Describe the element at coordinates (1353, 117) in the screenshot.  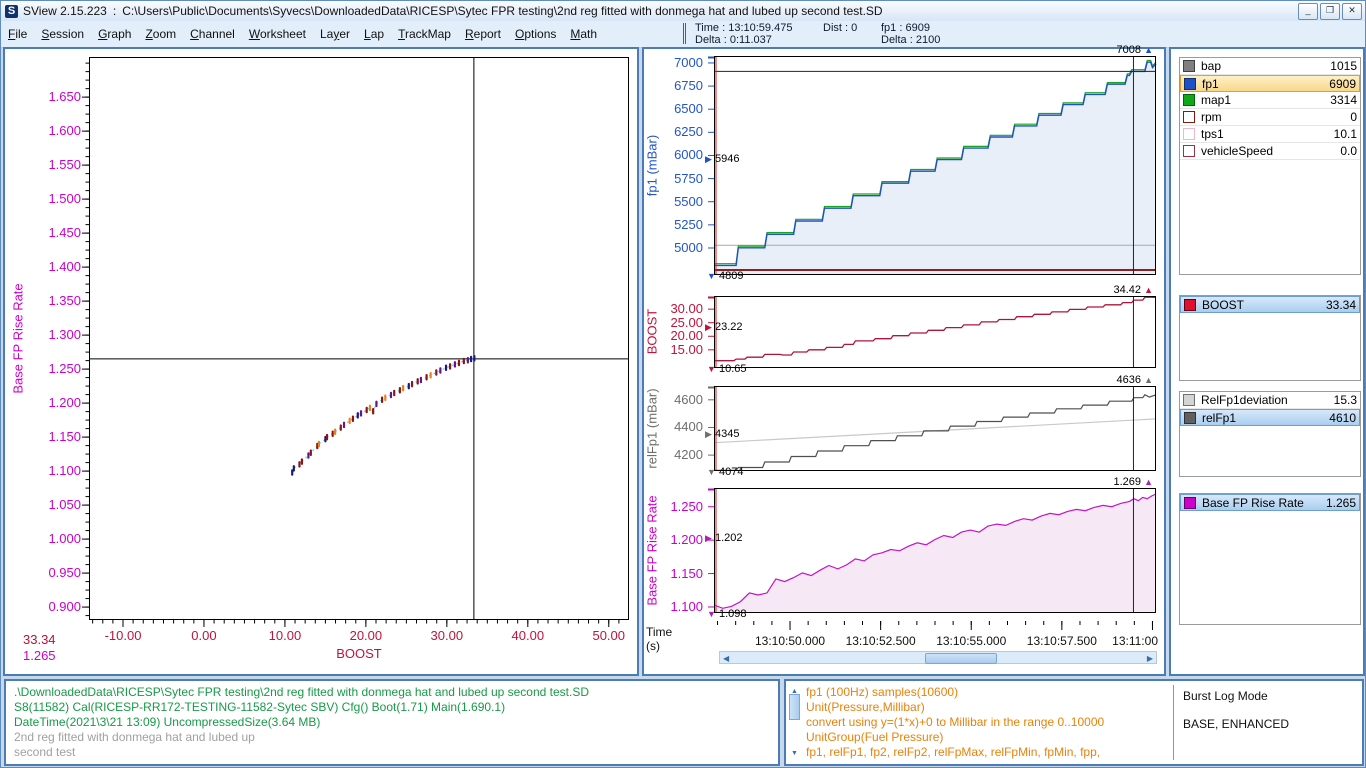
I see `channel-value: 0` at that location.